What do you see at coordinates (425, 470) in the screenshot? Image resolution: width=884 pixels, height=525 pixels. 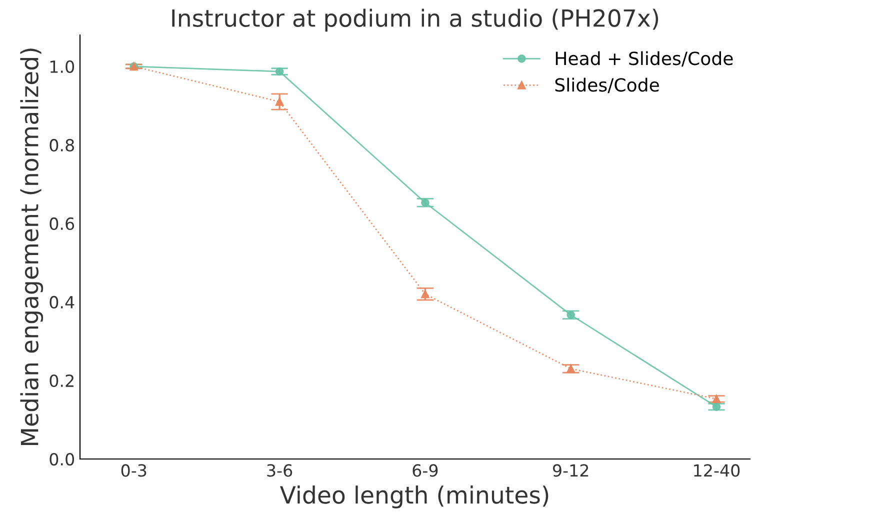 I see `x-tick-label: 6-9` at bounding box center [425, 470].